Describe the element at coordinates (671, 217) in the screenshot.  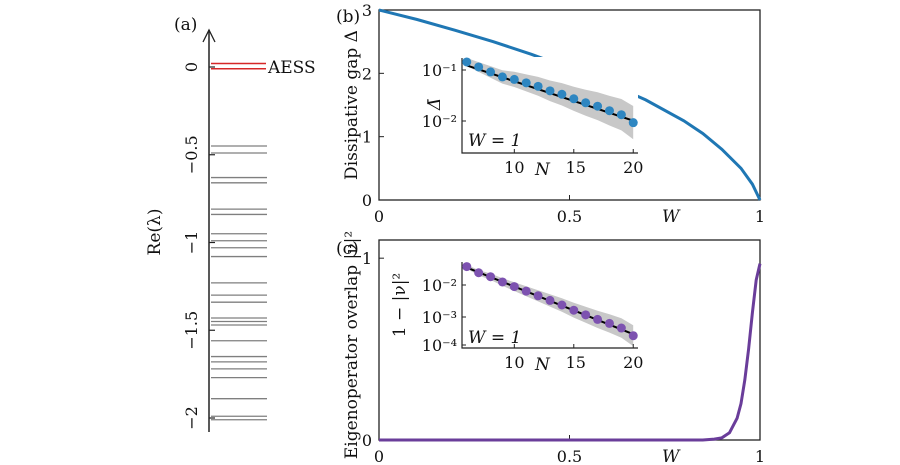
I see `b-x-axis-label: W` at that location.